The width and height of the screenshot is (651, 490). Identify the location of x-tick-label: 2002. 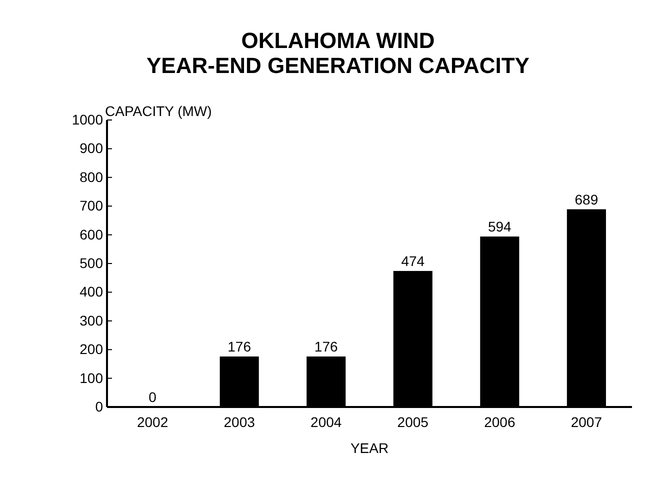
(152, 422).